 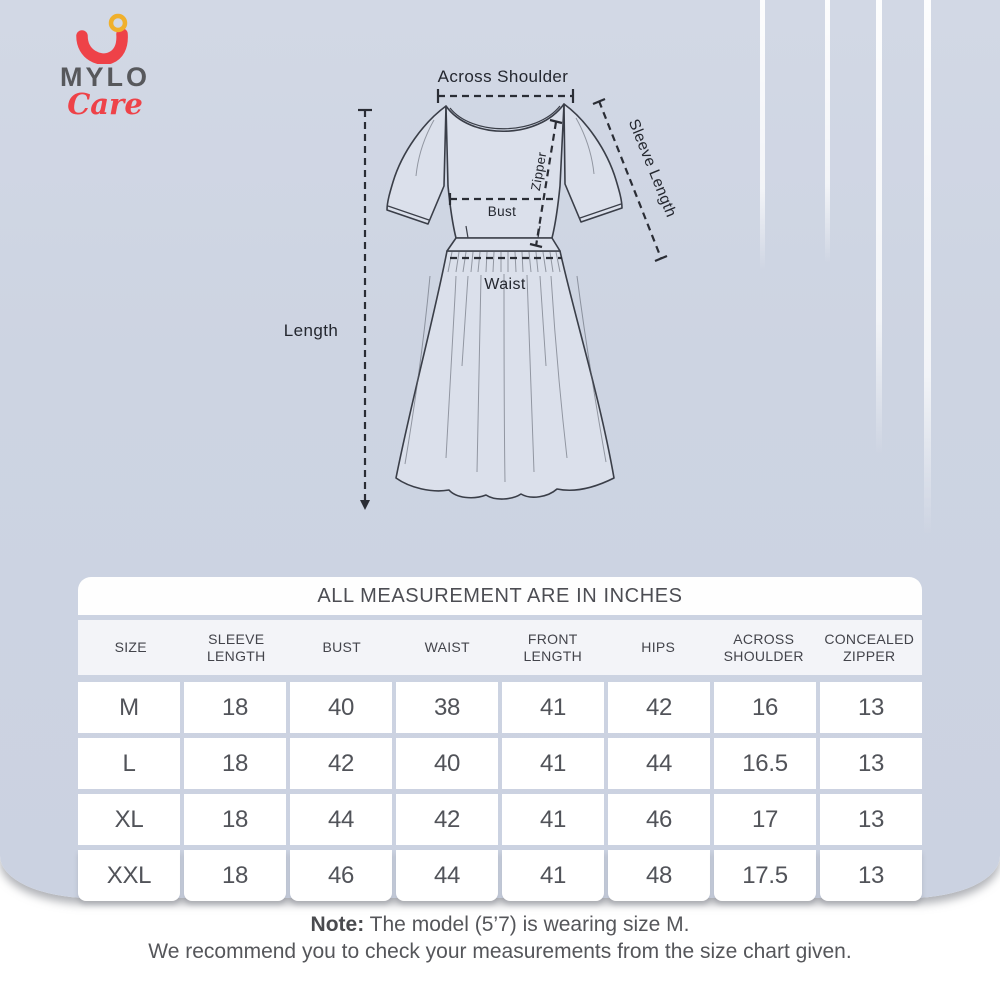 What do you see at coordinates (765, 875) in the screenshot?
I see `value-cell: 17.5` at bounding box center [765, 875].